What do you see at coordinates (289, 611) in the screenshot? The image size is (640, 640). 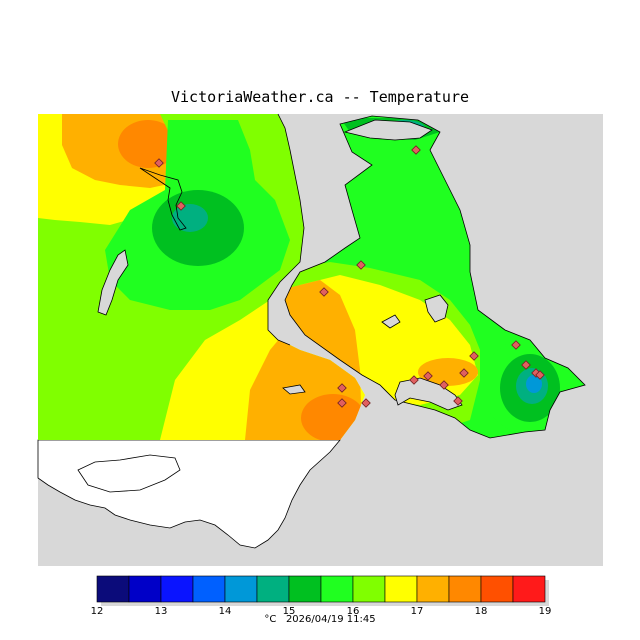 I see `legend-tick-label: 15` at bounding box center [289, 611].